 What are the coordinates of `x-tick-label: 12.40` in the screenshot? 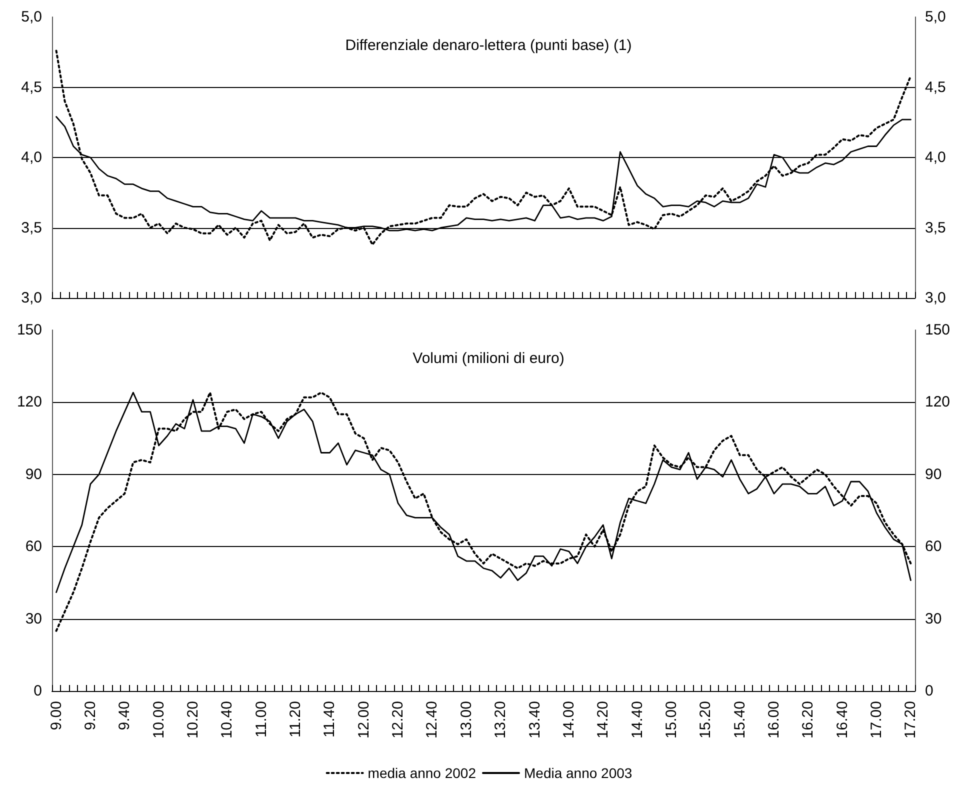 It's located at (432, 720).